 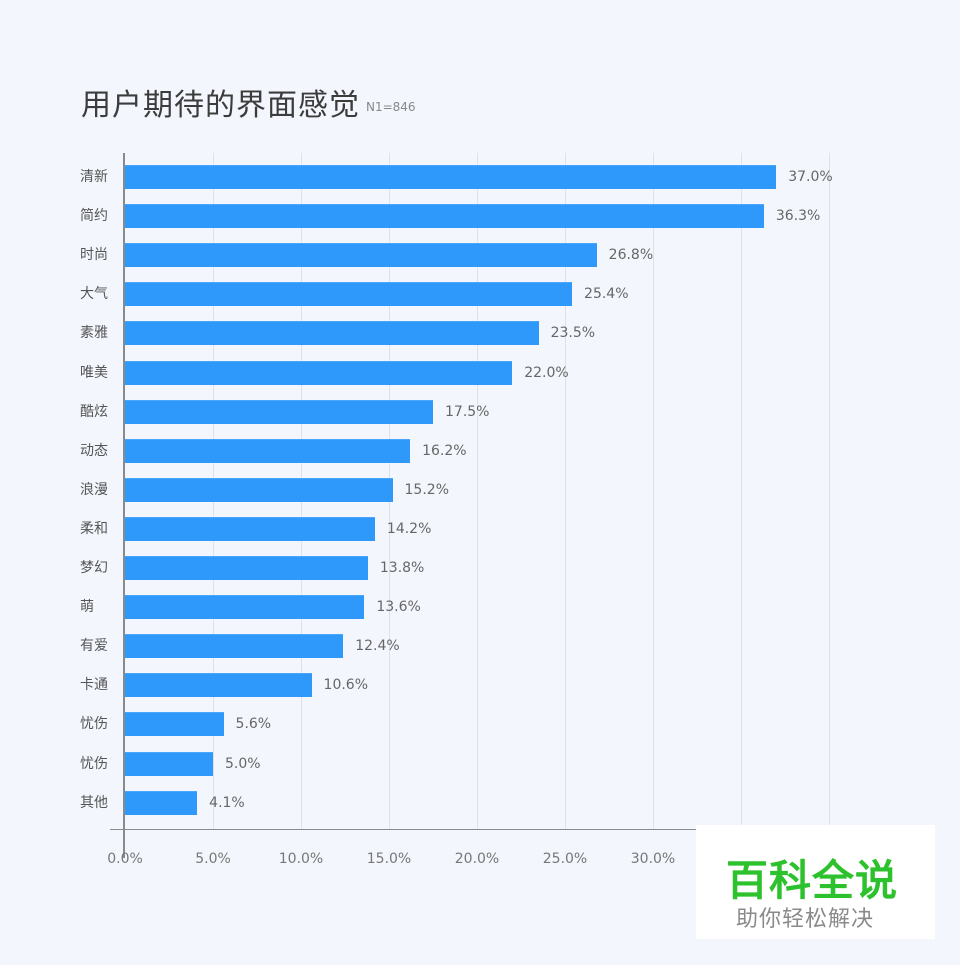 I want to click on value-label: 13.8%, so click(x=402, y=568).